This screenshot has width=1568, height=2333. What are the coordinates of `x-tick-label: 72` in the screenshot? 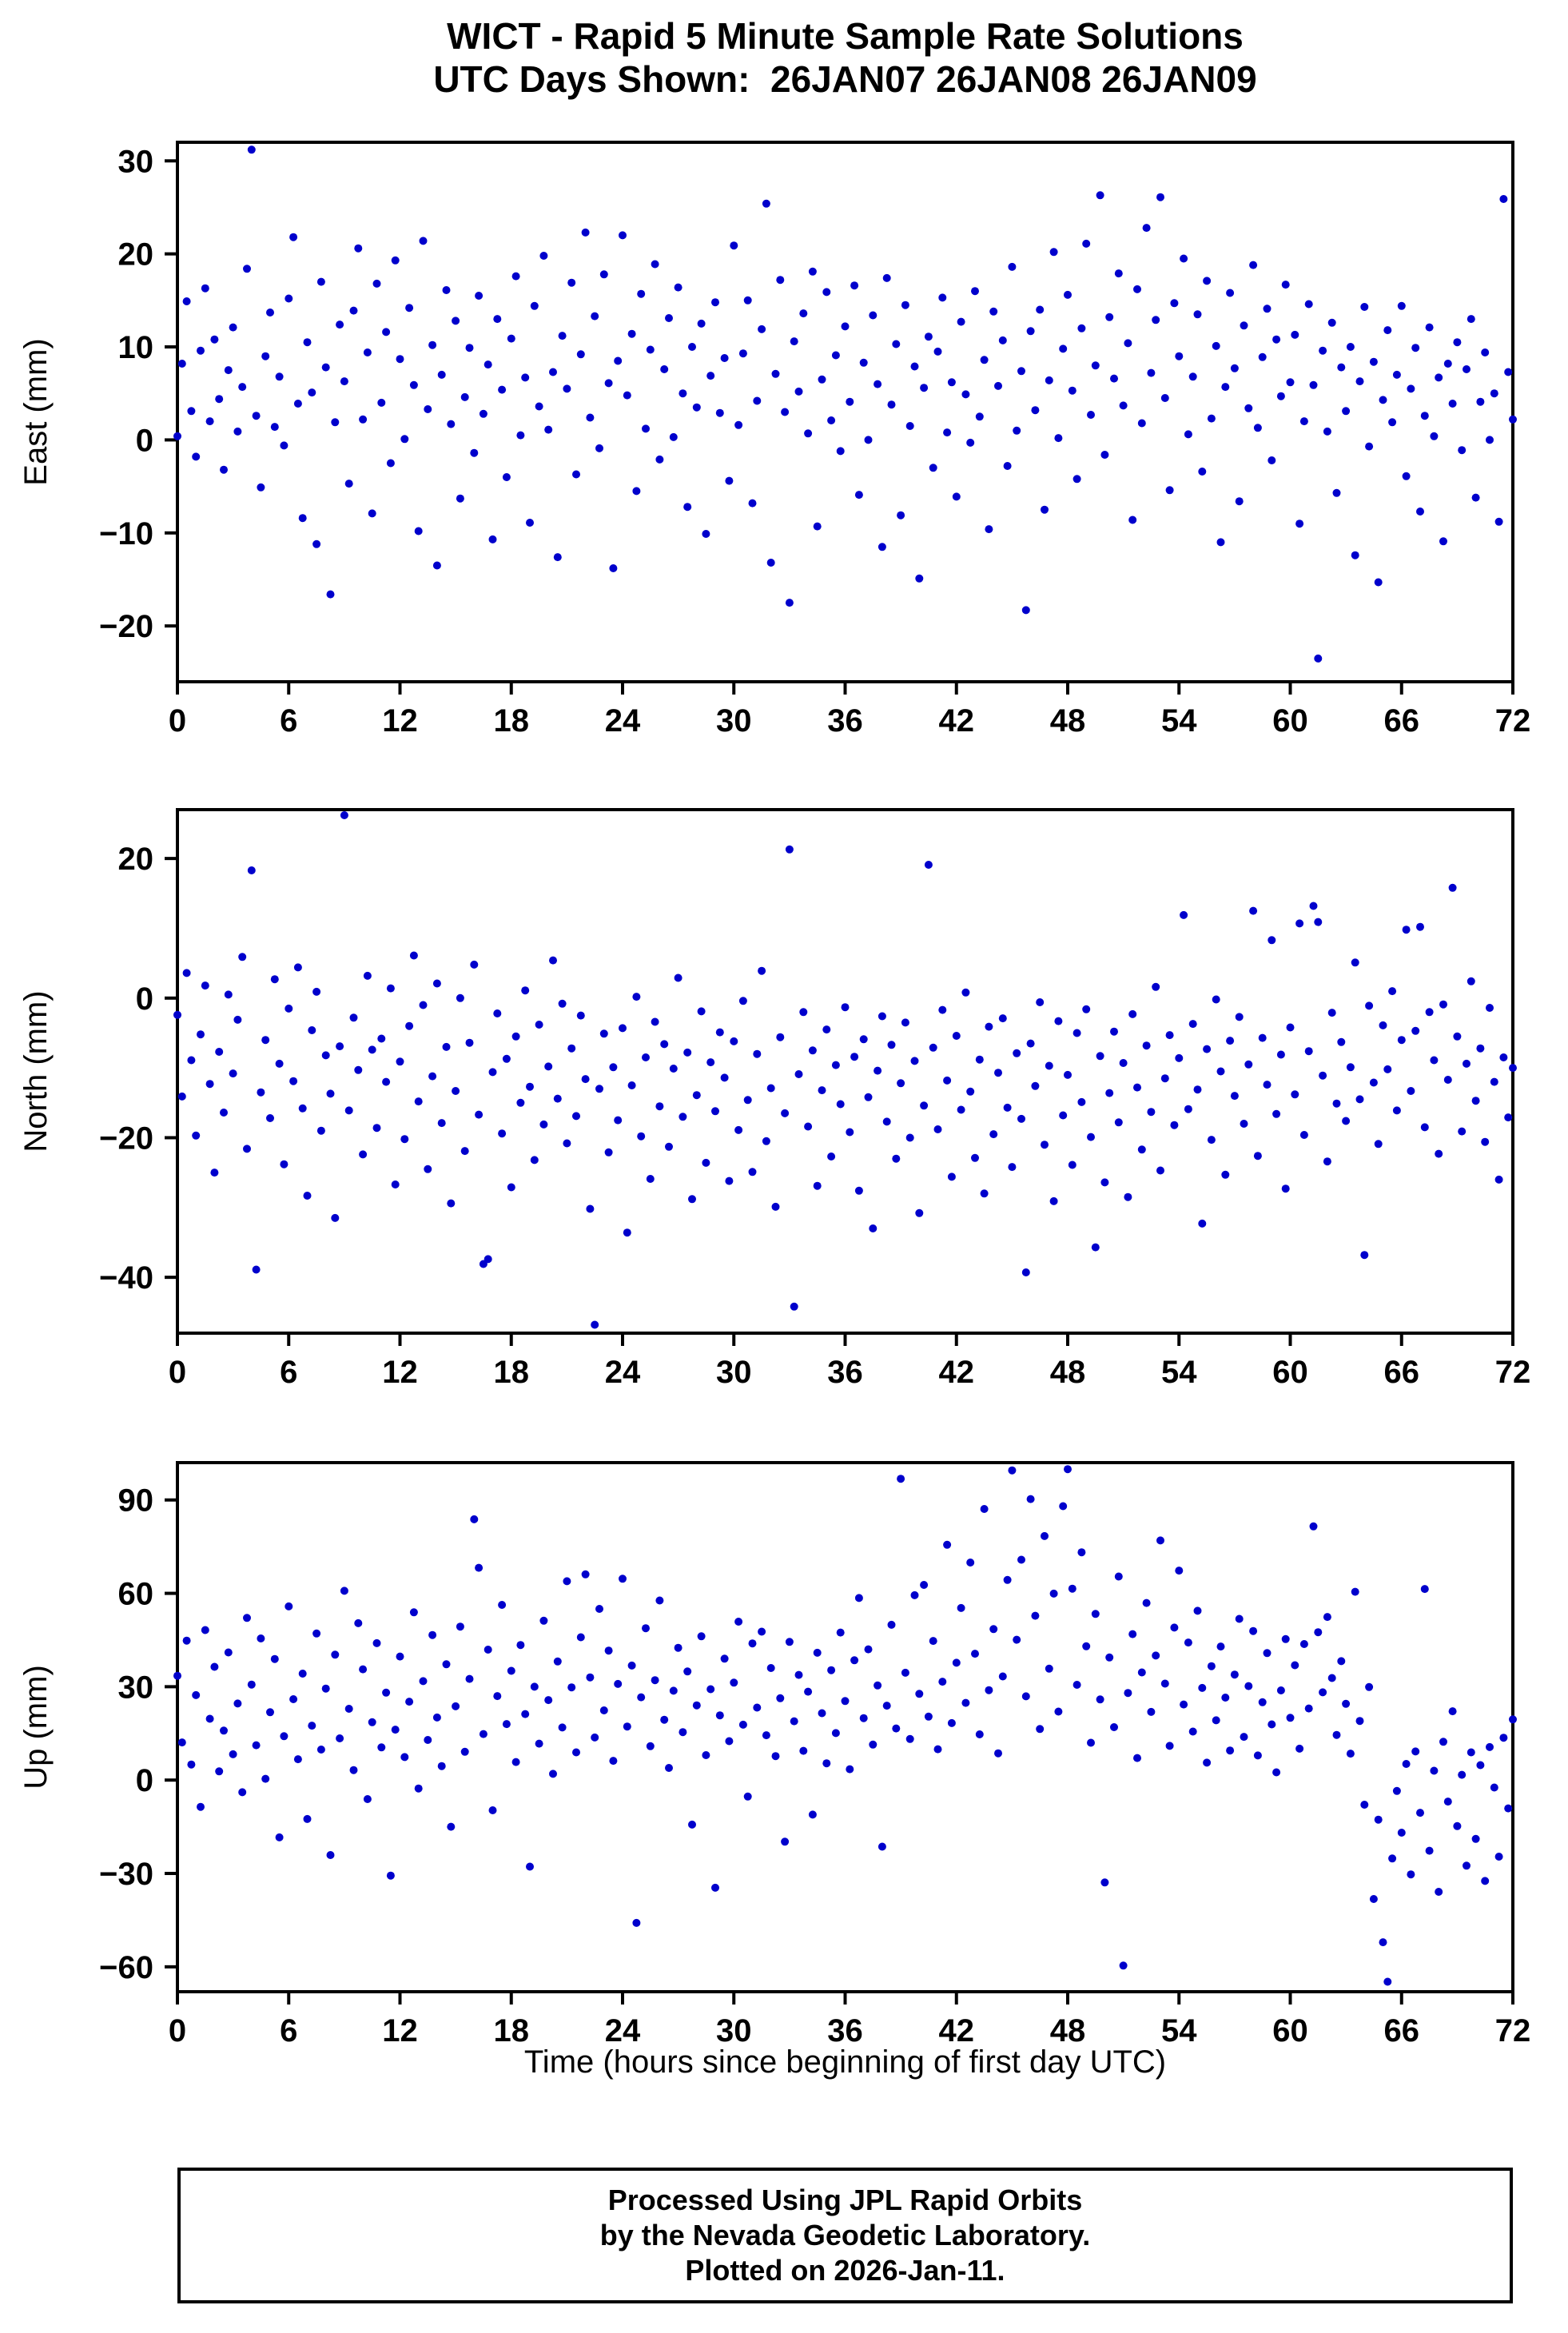 It's located at (1513, 1372).